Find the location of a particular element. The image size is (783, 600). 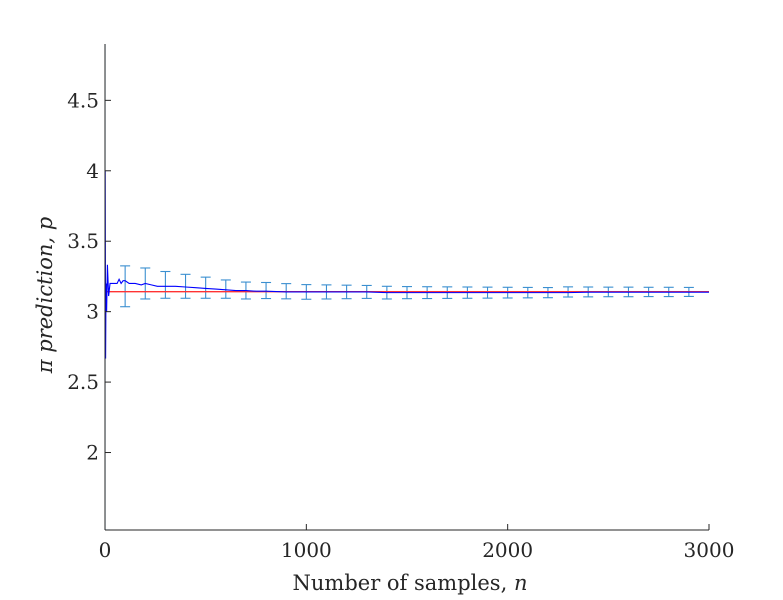

x-axis-label: Number of samples, n is located at coordinates (410, 583).